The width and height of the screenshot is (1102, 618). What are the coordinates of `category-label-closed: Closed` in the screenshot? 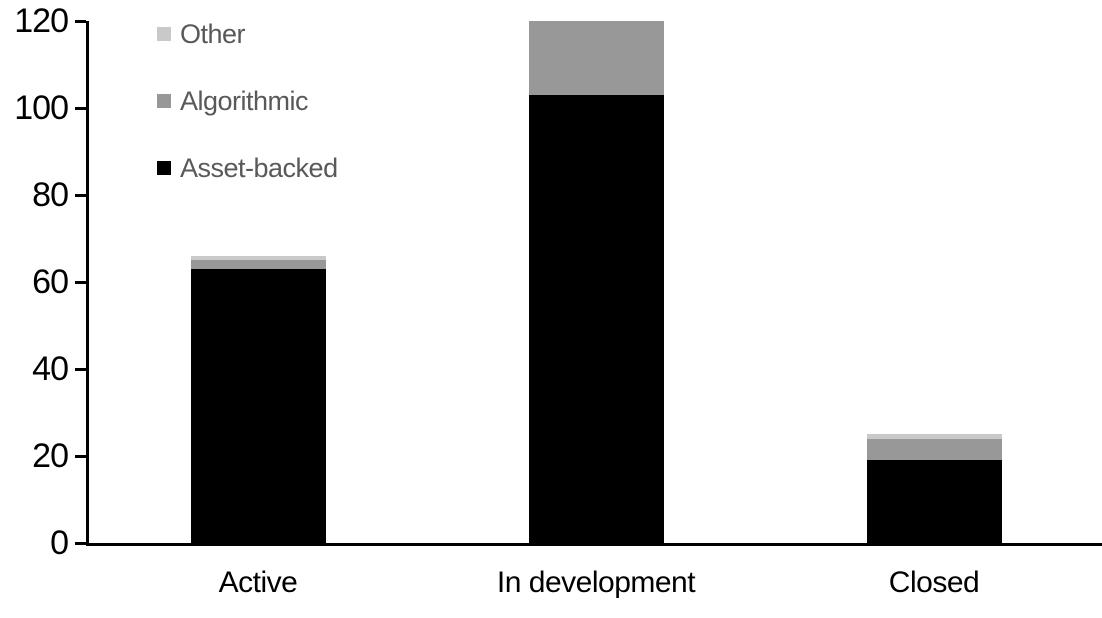 It's located at (934, 582).